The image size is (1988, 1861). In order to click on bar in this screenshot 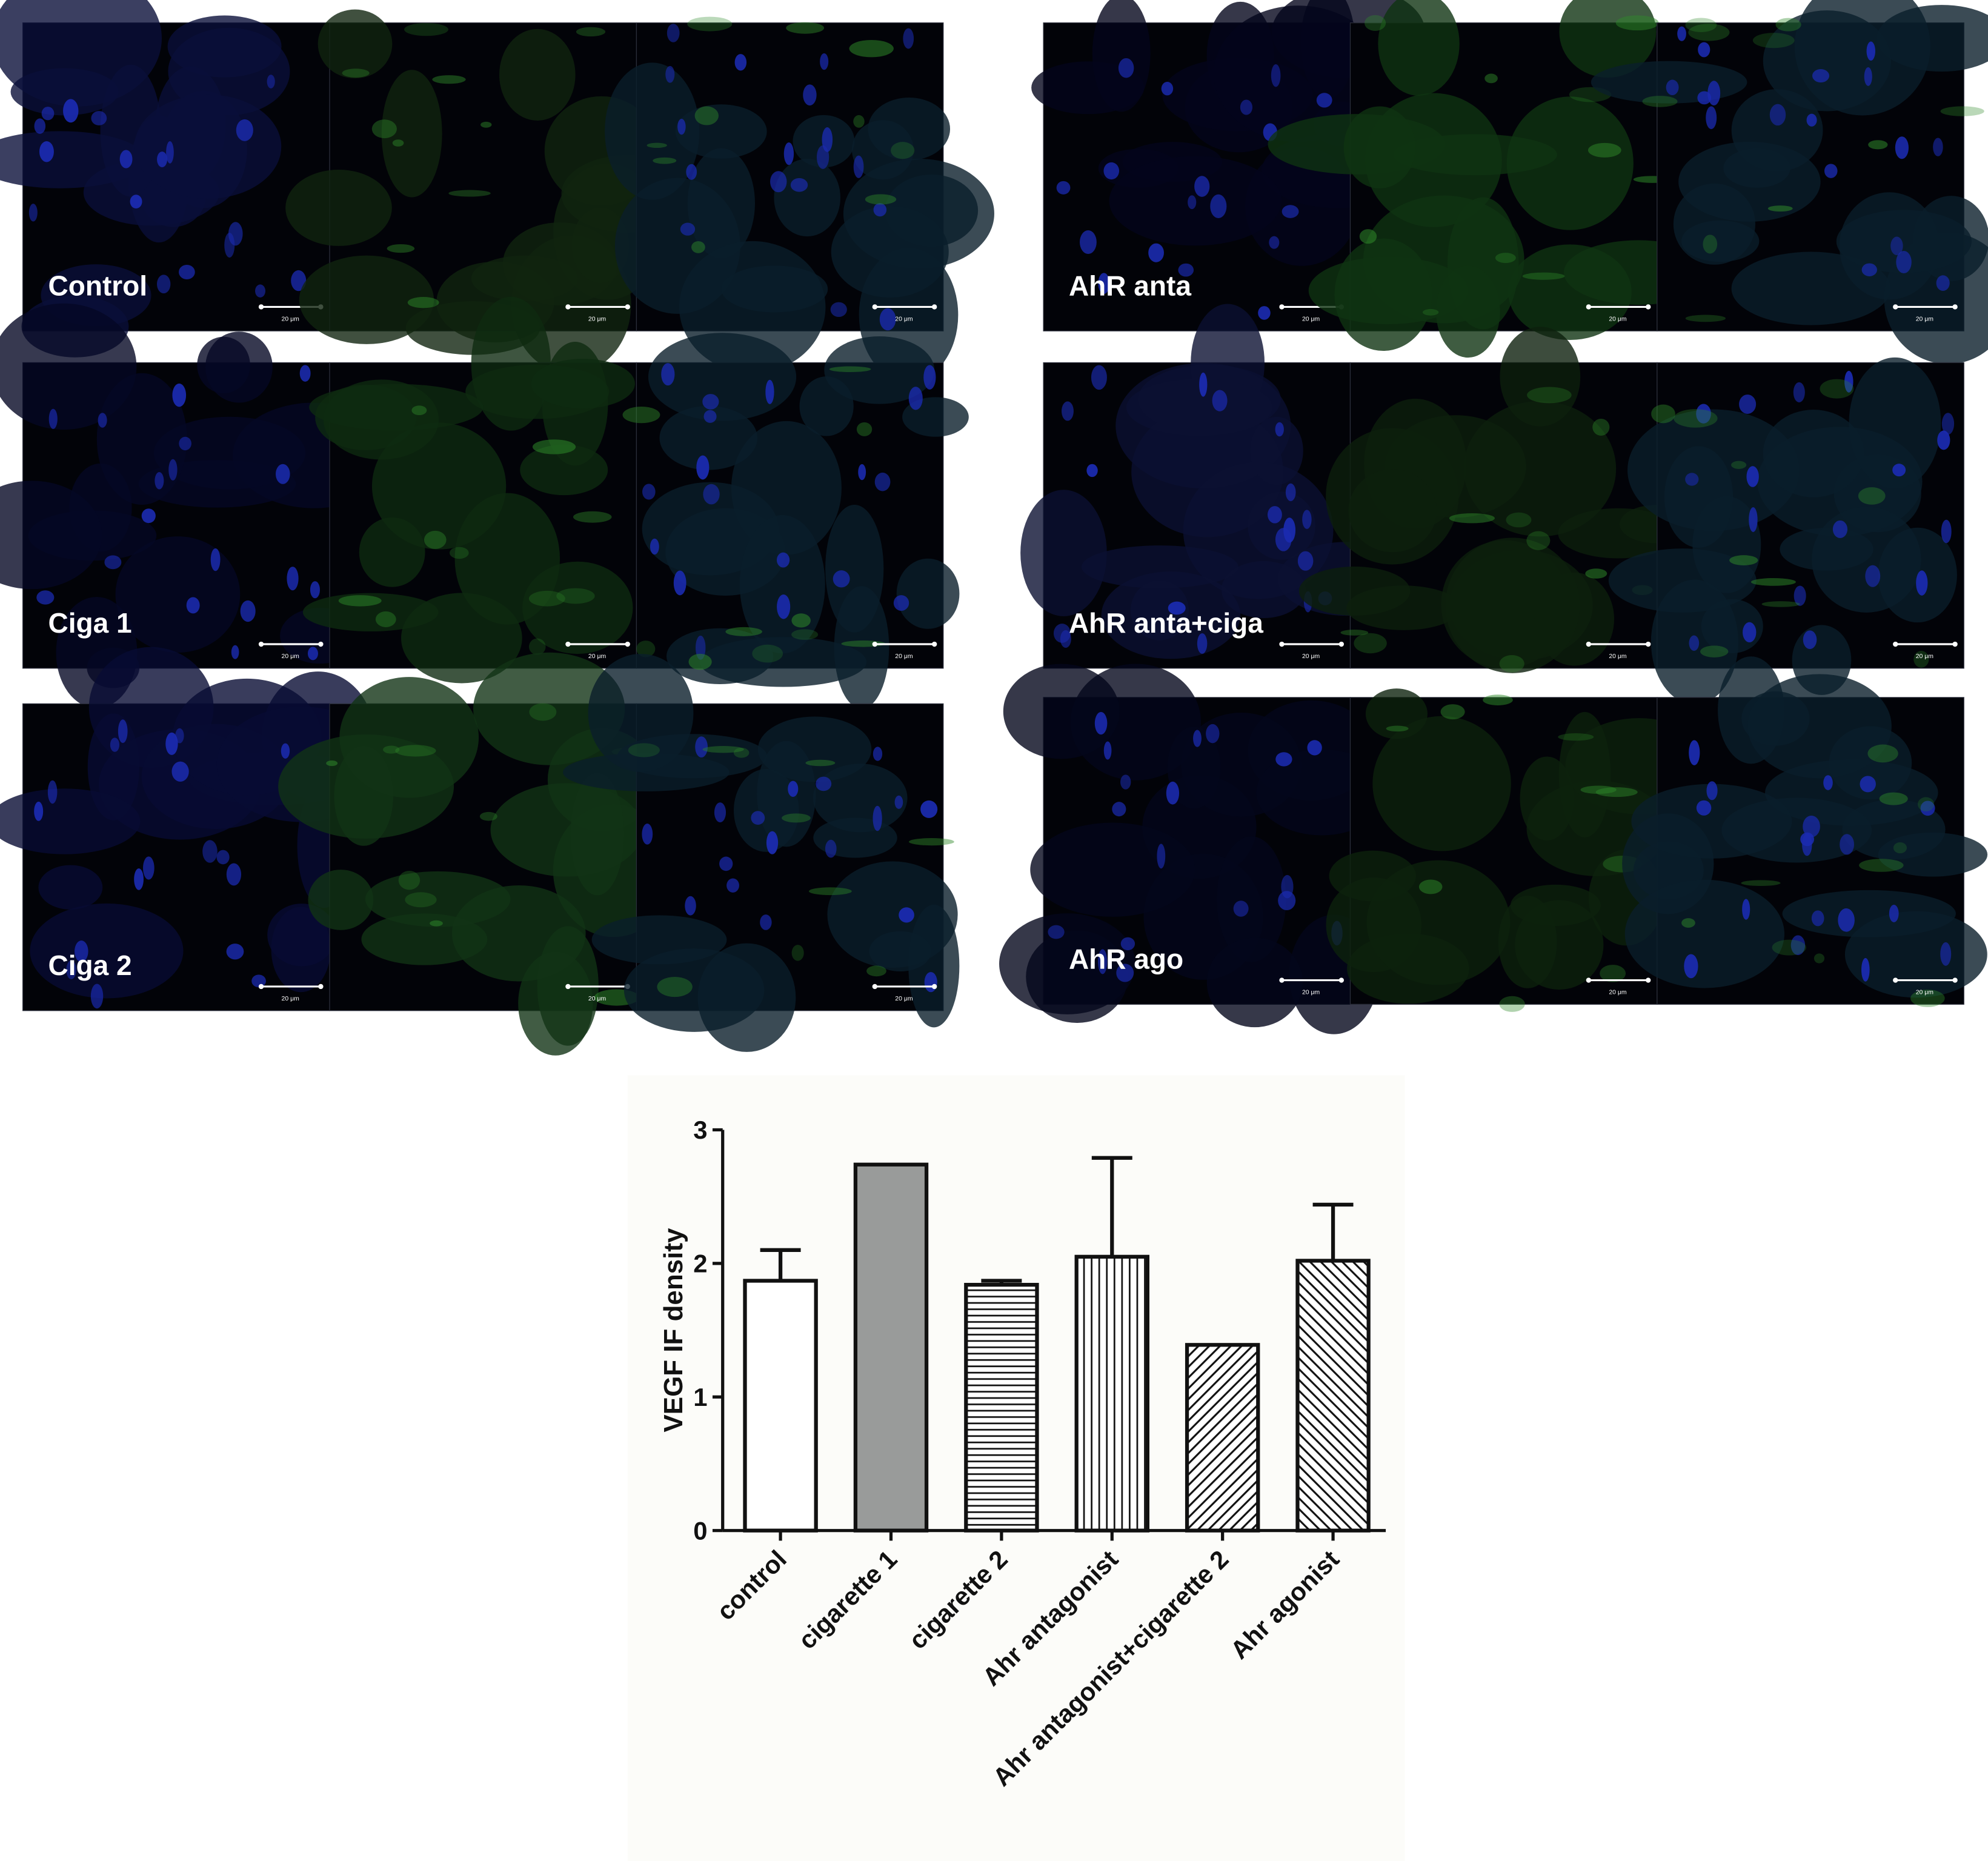, I will do `click(1001, 1407)`.